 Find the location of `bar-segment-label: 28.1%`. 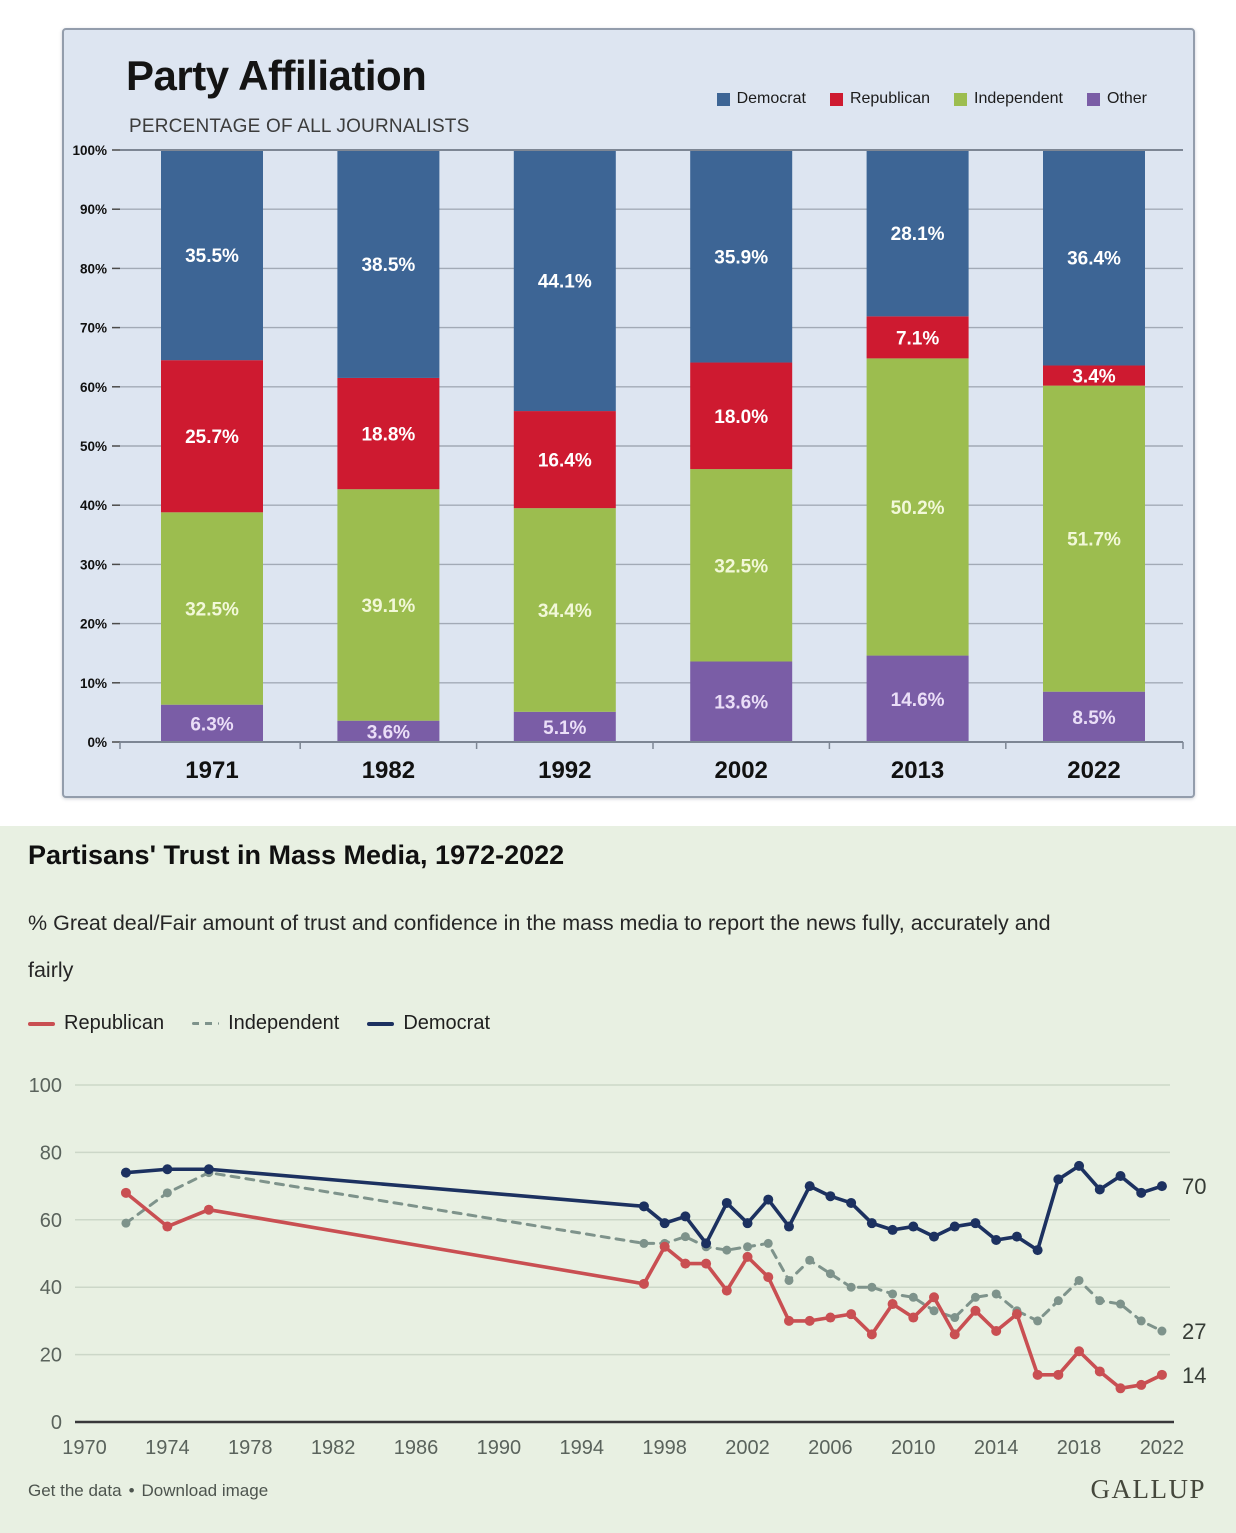

bar-segment-label: 28.1% is located at coordinates (918, 234).